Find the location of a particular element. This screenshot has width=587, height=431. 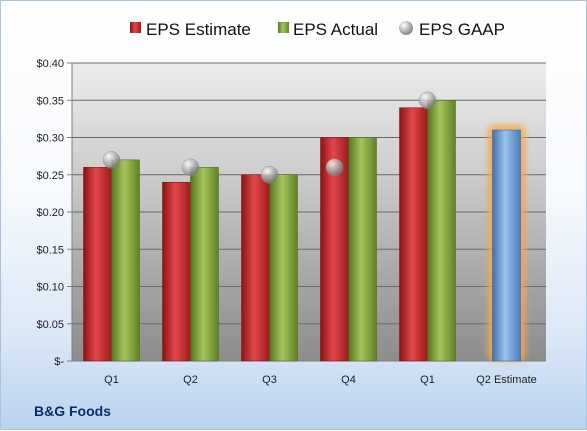

legend-label-estimate: EPS Estimate is located at coordinates (198, 29).